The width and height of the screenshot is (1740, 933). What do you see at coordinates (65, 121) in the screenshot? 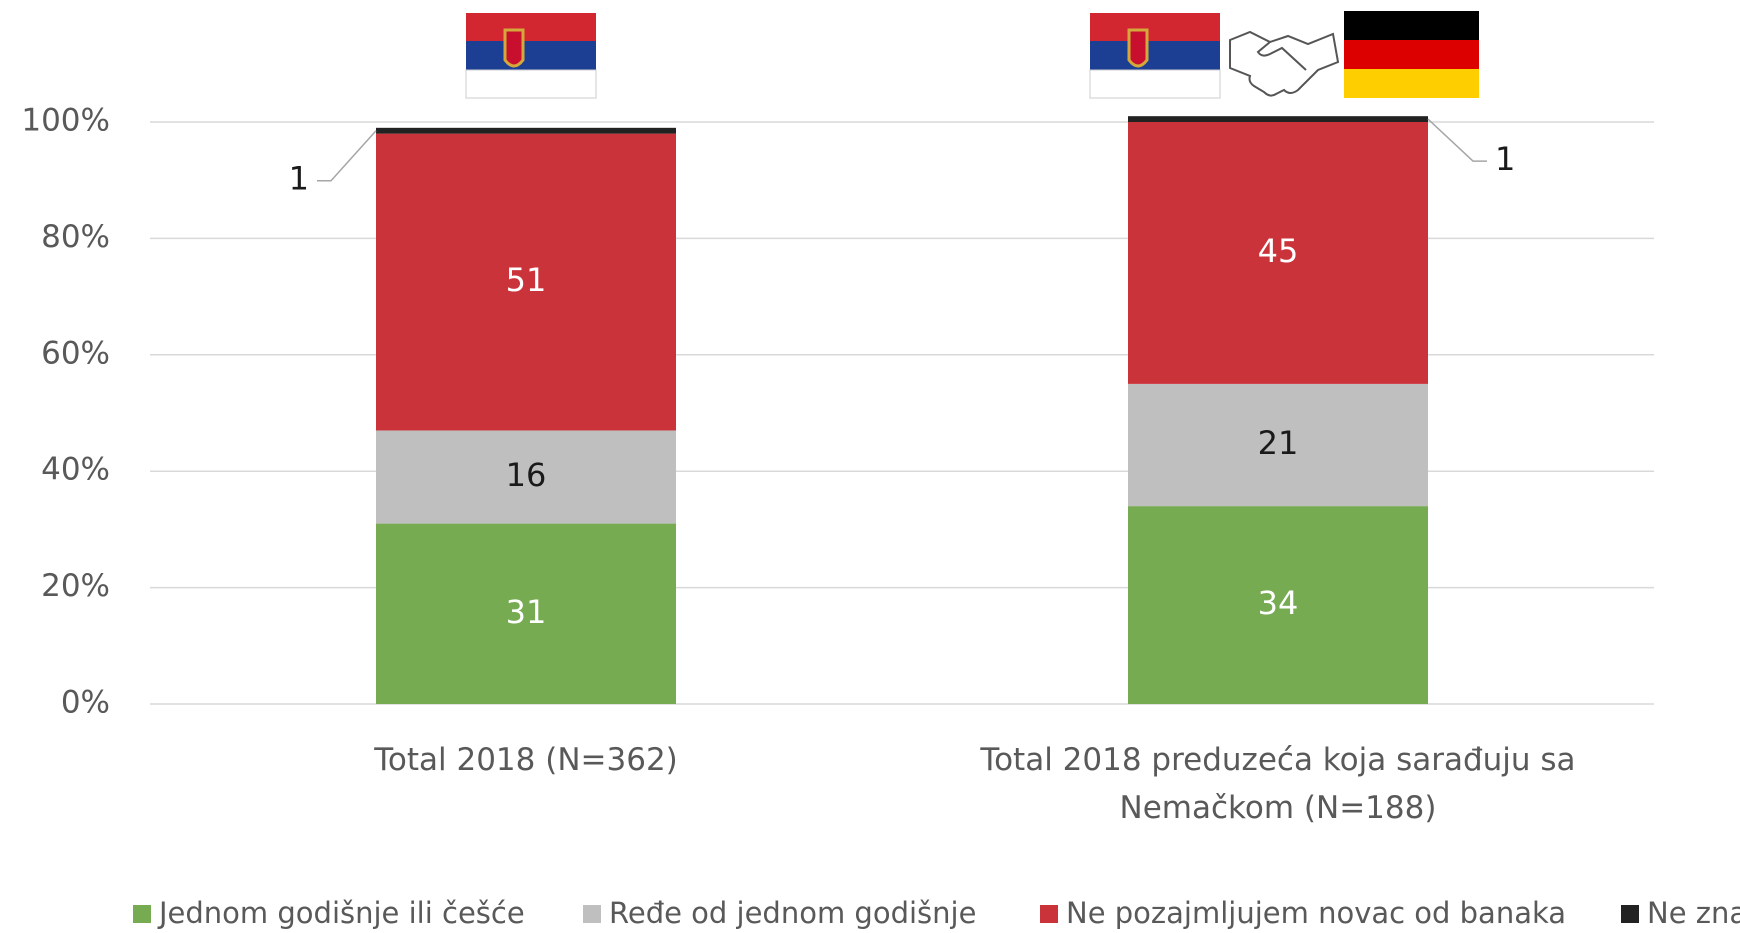
I see `y-tick-label: 100%` at bounding box center [65, 121].